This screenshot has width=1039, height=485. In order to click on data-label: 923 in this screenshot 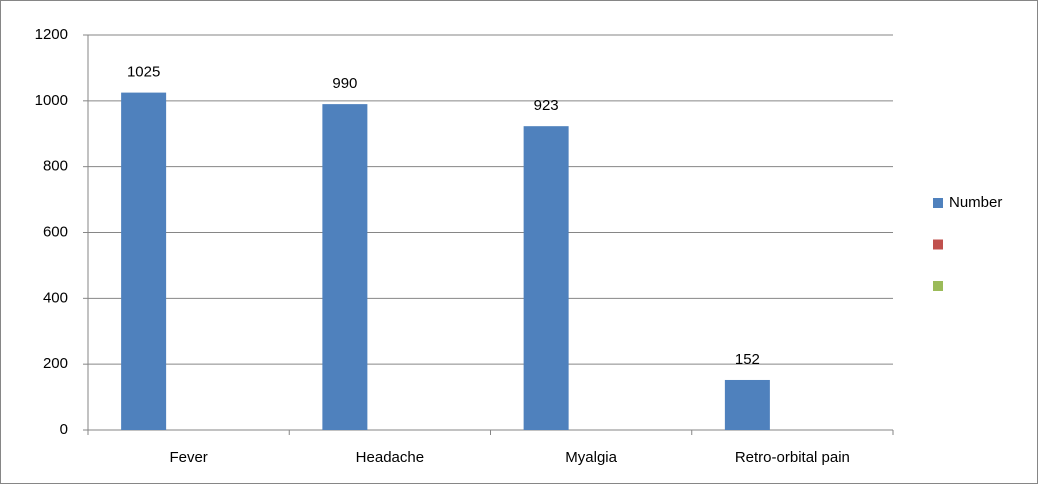, I will do `click(546, 105)`.